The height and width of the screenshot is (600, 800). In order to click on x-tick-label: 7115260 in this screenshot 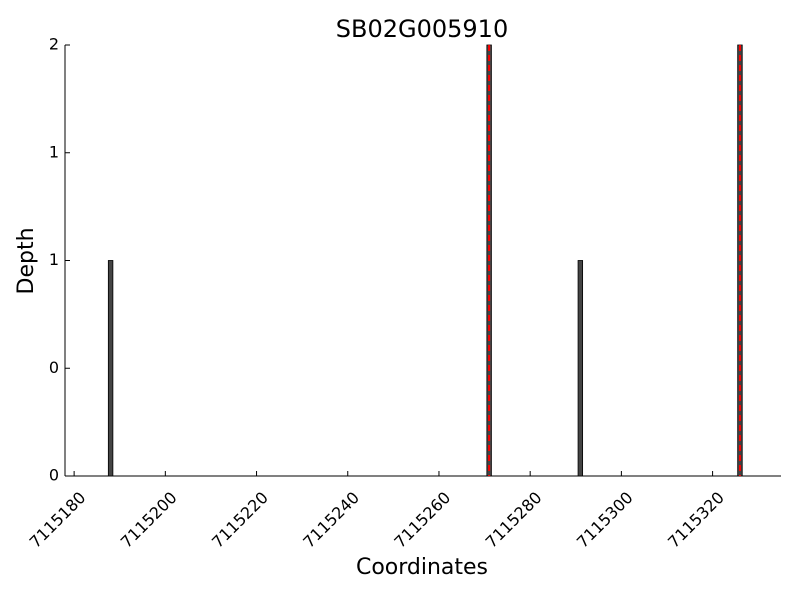, I will do `click(422, 520)`.